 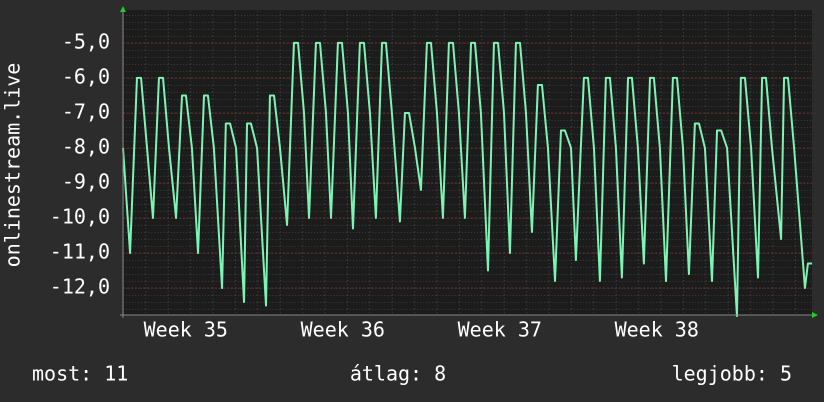 I want to click on stat-current: most: 11, so click(x=80, y=374).